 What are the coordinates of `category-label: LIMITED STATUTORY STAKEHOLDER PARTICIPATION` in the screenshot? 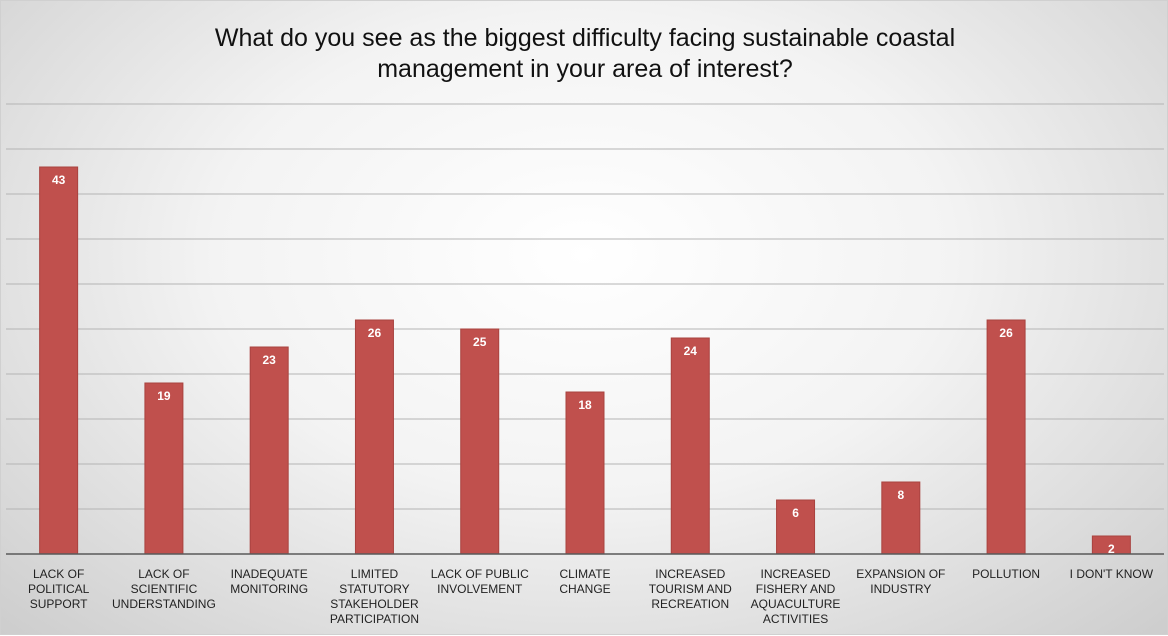 It's located at (374, 597).